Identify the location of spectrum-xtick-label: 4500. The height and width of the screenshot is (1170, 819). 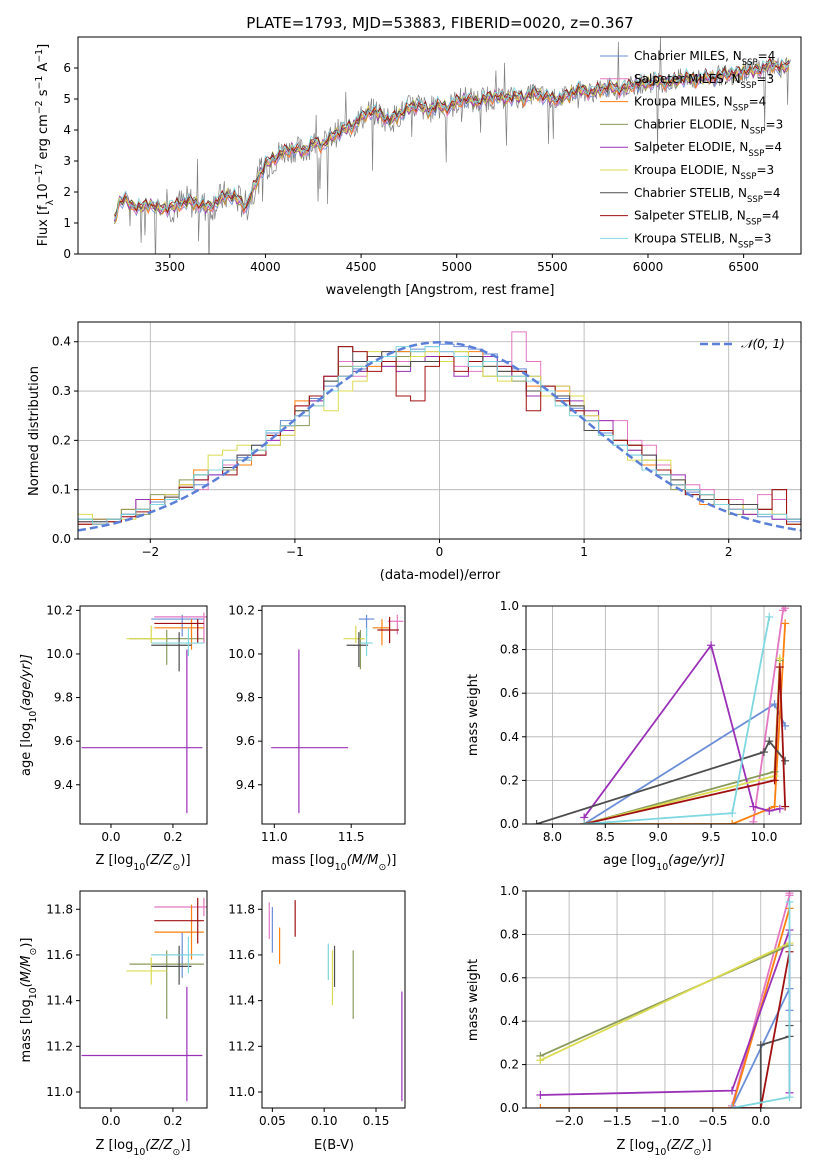
(361, 267).